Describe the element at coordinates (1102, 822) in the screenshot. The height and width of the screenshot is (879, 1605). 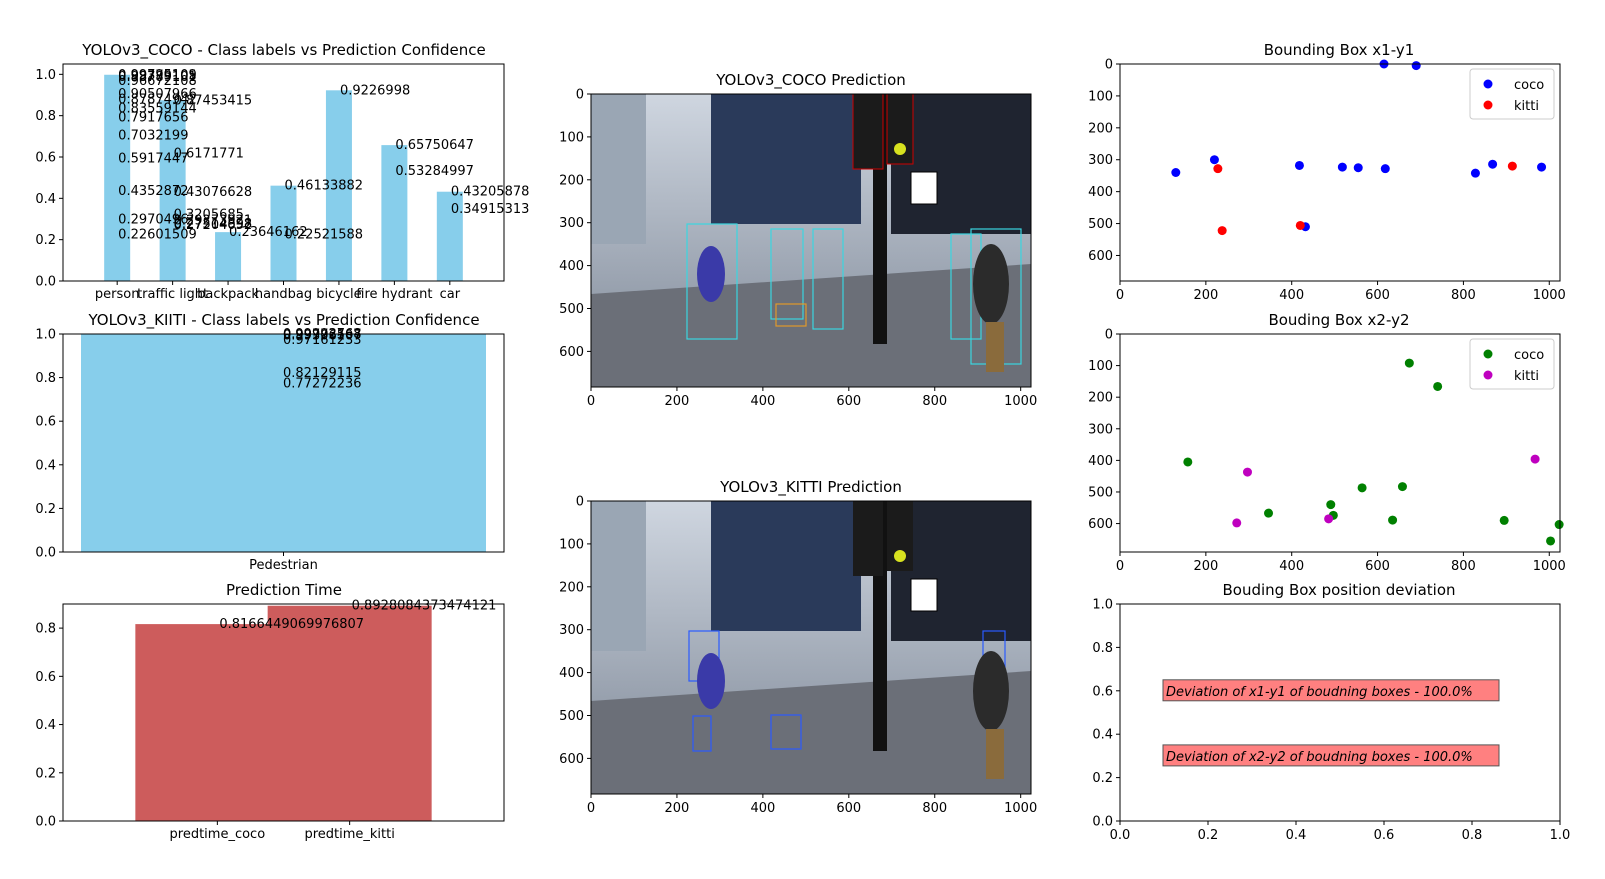
I see `deviation-ytick-label: 0.0` at that location.